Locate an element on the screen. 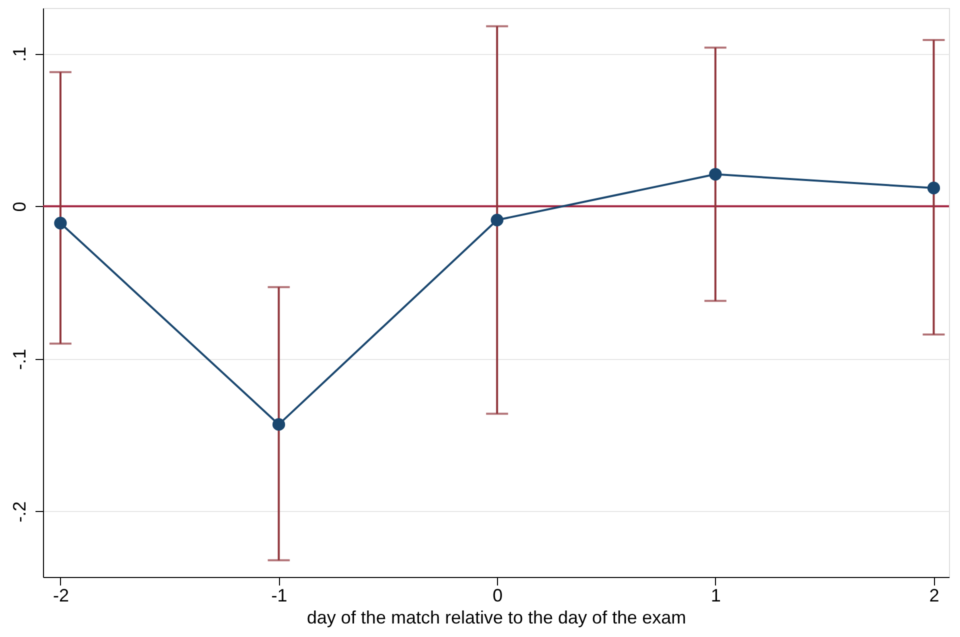 The height and width of the screenshot is (637, 960). x-tick-label: -2 is located at coordinates (60, 596).